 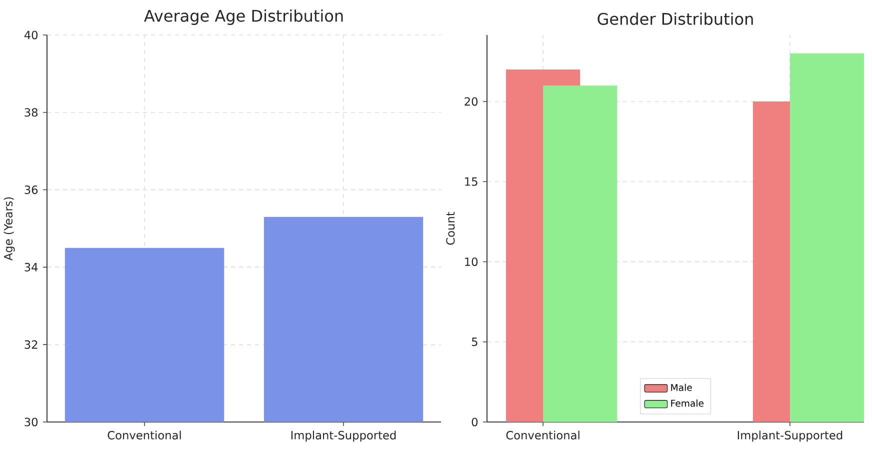 I want to click on y-tick-label: 0, so click(x=475, y=422).